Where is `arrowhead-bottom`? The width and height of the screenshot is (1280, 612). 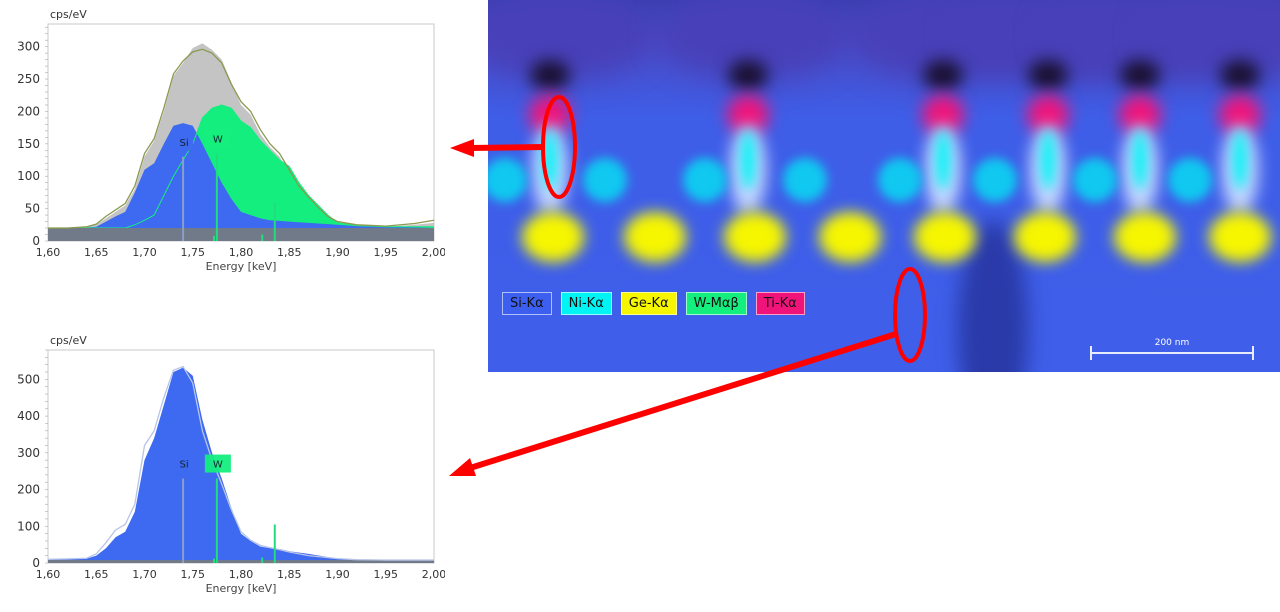 arrowhead-bottom is located at coordinates (462, 467).